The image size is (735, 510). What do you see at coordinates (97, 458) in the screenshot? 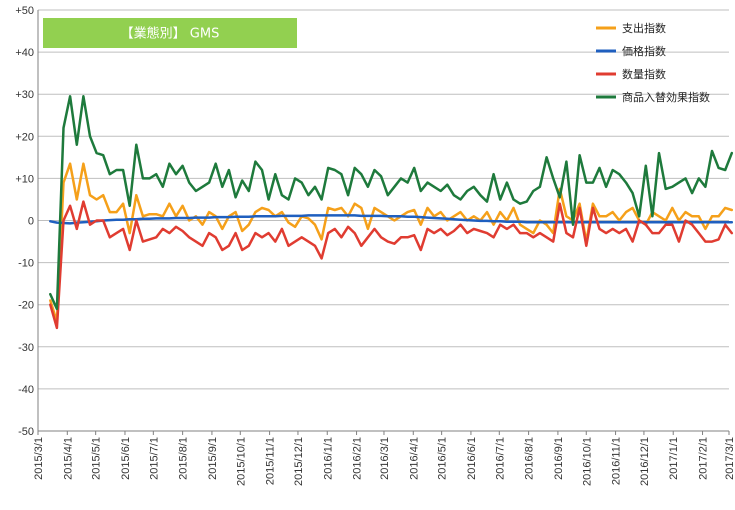
I see `x-tick-label: 2015/5/1` at bounding box center [97, 458].